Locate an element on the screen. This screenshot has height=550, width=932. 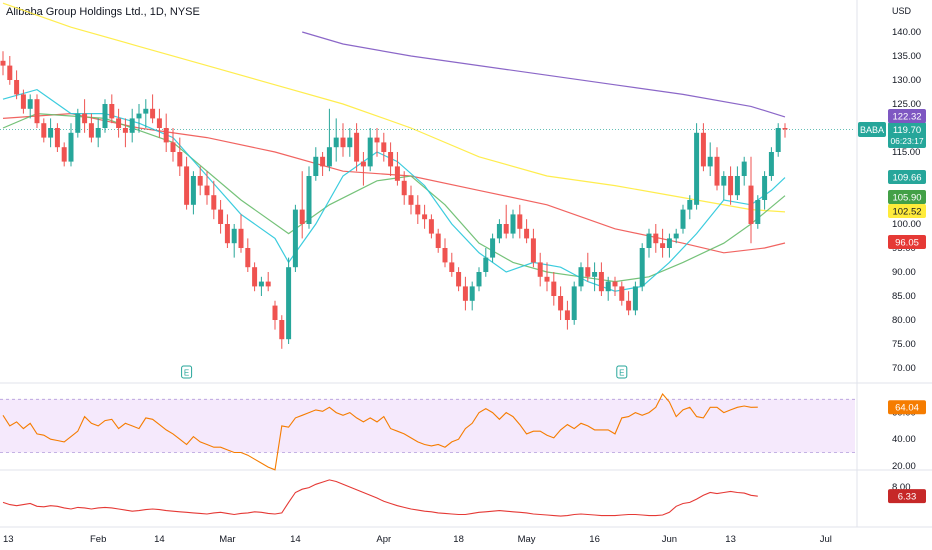
ma-value-label: 105.90 is located at coordinates (906, 198).